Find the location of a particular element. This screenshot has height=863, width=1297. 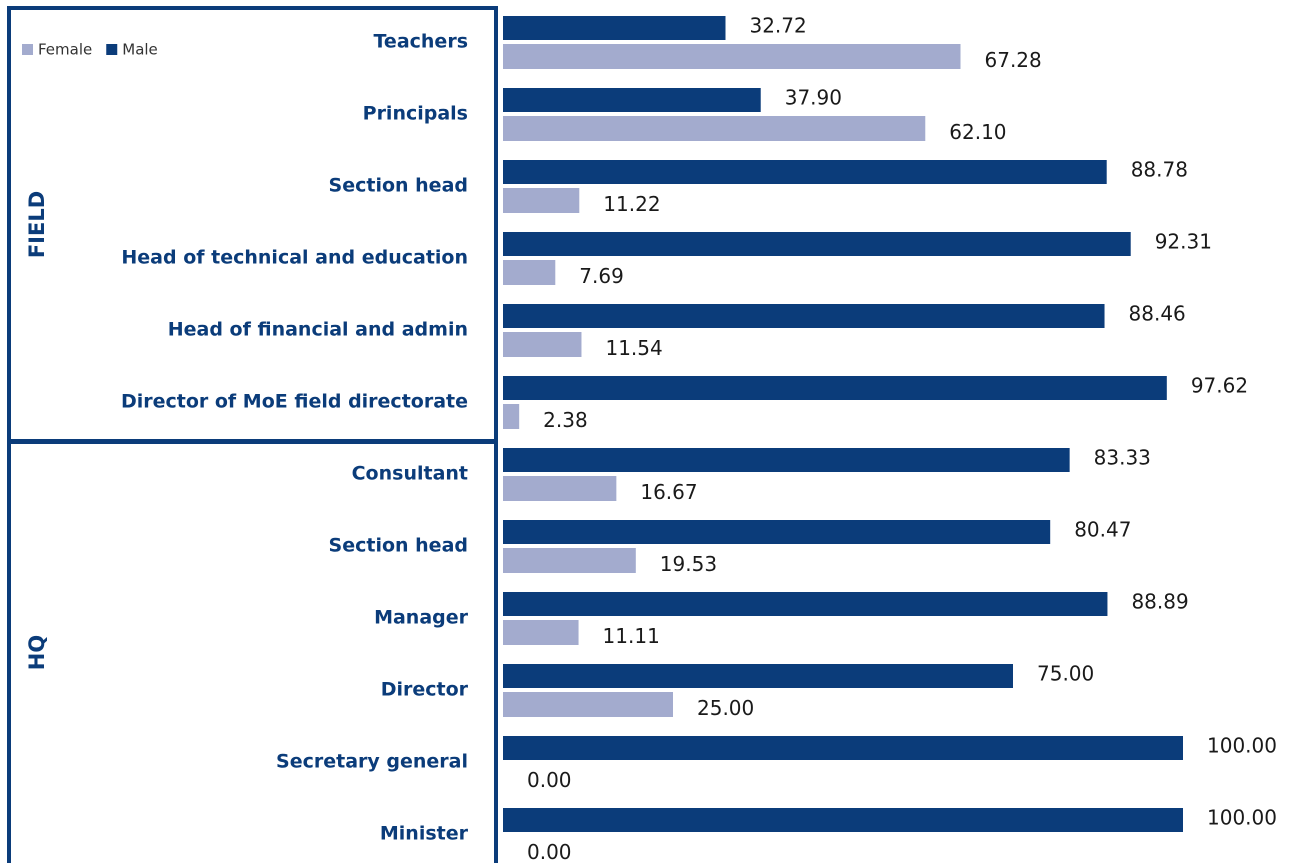

value-label: 25.00 is located at coordinates (725, 708).